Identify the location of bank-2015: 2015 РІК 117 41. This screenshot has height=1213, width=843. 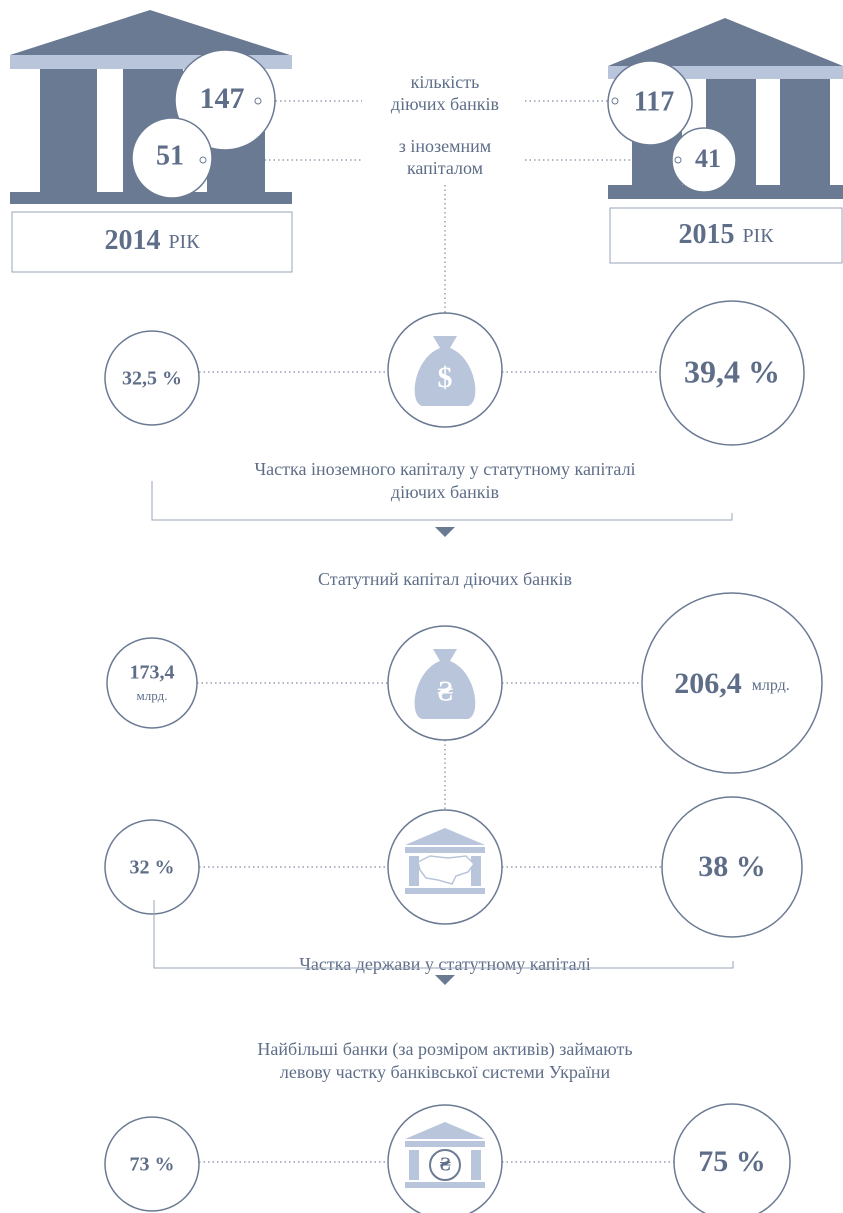
(725, 141).